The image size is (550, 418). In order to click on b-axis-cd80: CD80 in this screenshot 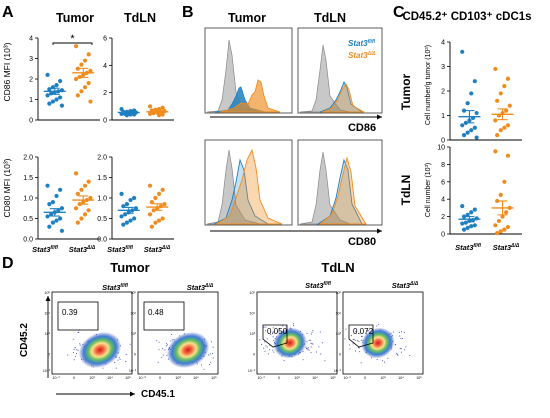, I will do `click(362, 242)`.